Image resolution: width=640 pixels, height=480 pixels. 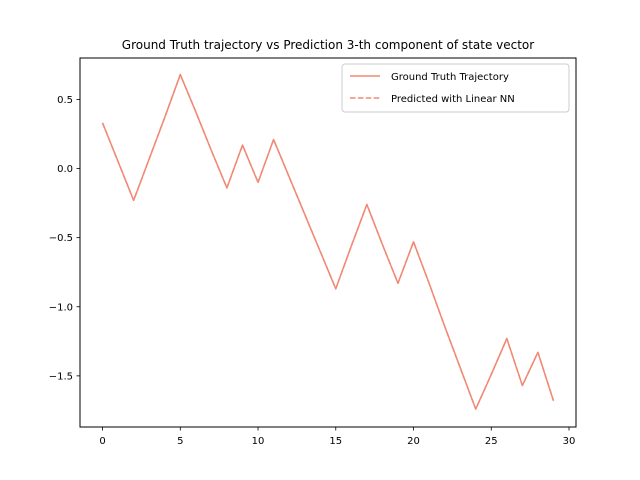 What do you see at coordinates (65, 169) in the screenshot?
I see `y-tick-label: 0.0` at bounding box center [65, 169].